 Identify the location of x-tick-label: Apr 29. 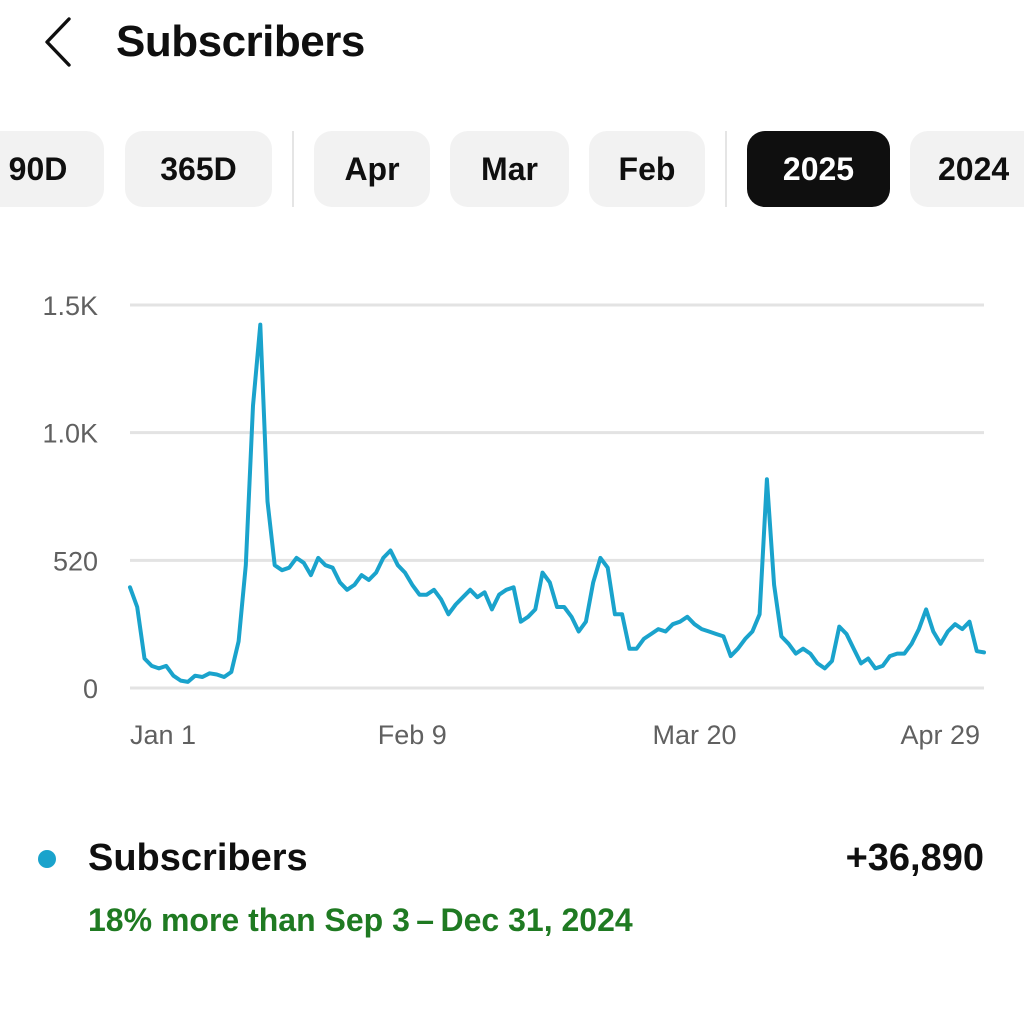
(940, 735).